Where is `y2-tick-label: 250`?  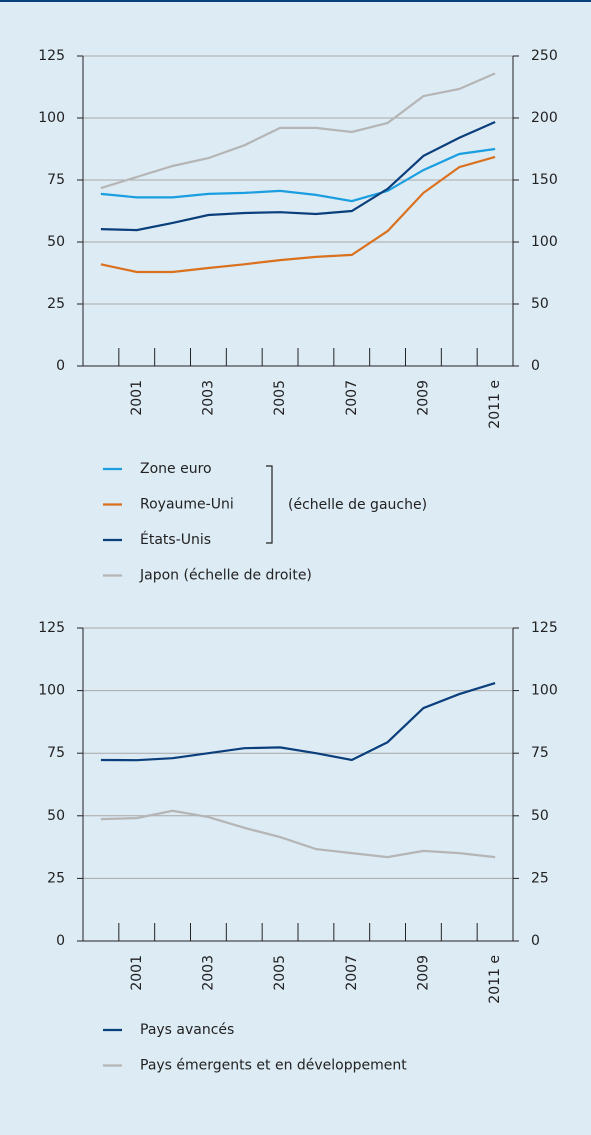 y2-tick-label: 250 is located at coordinates (544, 56).